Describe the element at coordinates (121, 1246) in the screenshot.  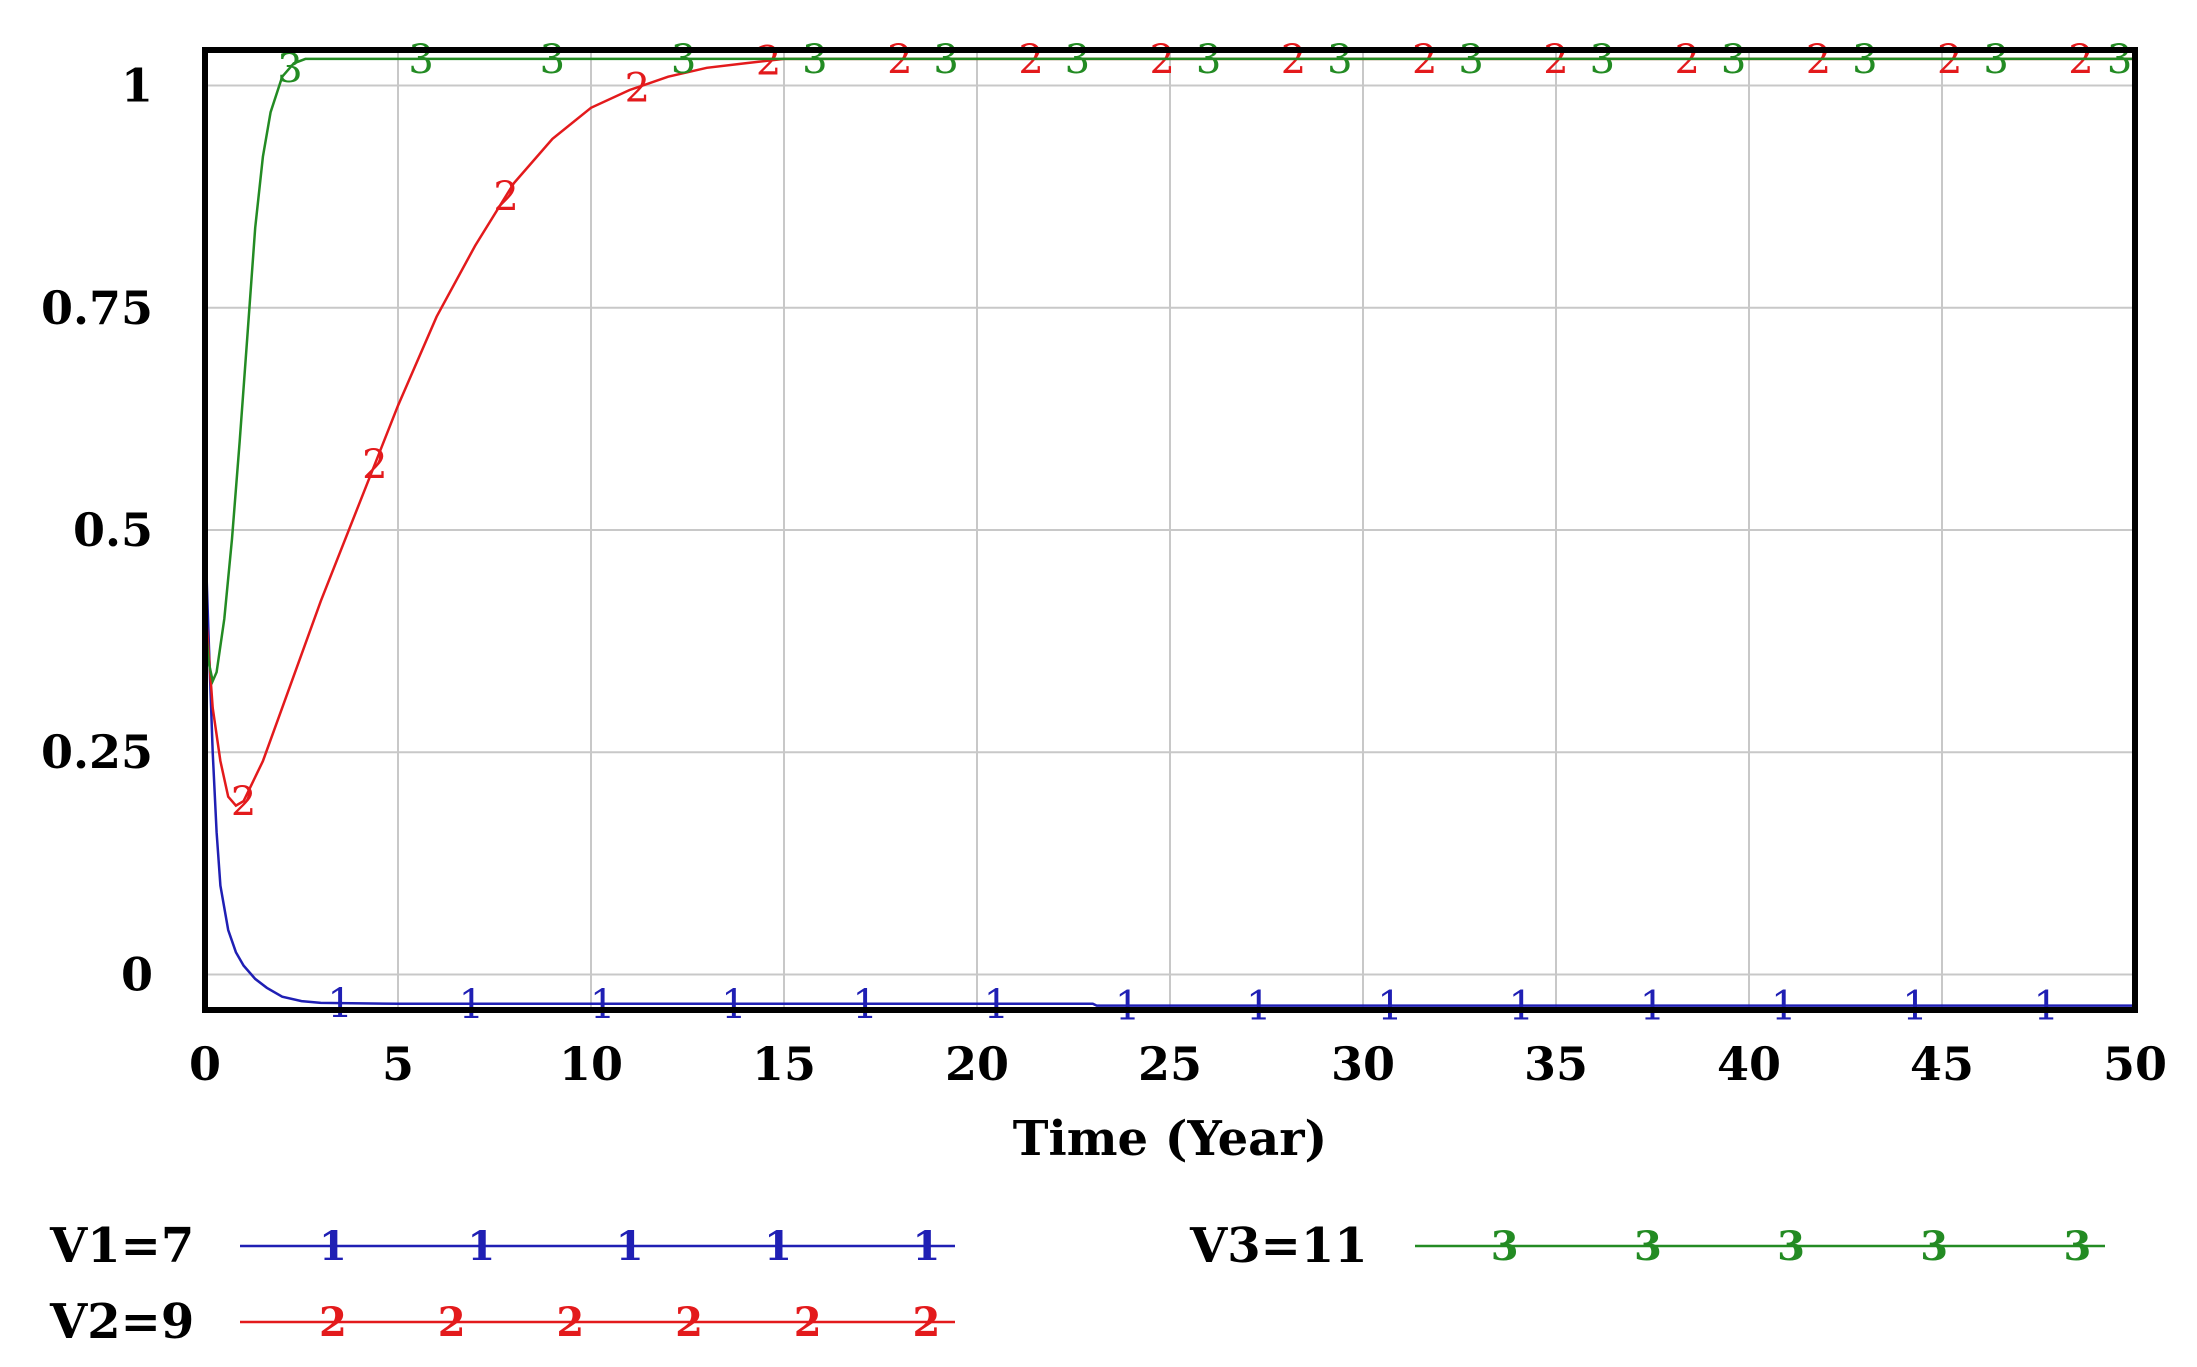
I see `legend-label-1: V1=7` at that location.